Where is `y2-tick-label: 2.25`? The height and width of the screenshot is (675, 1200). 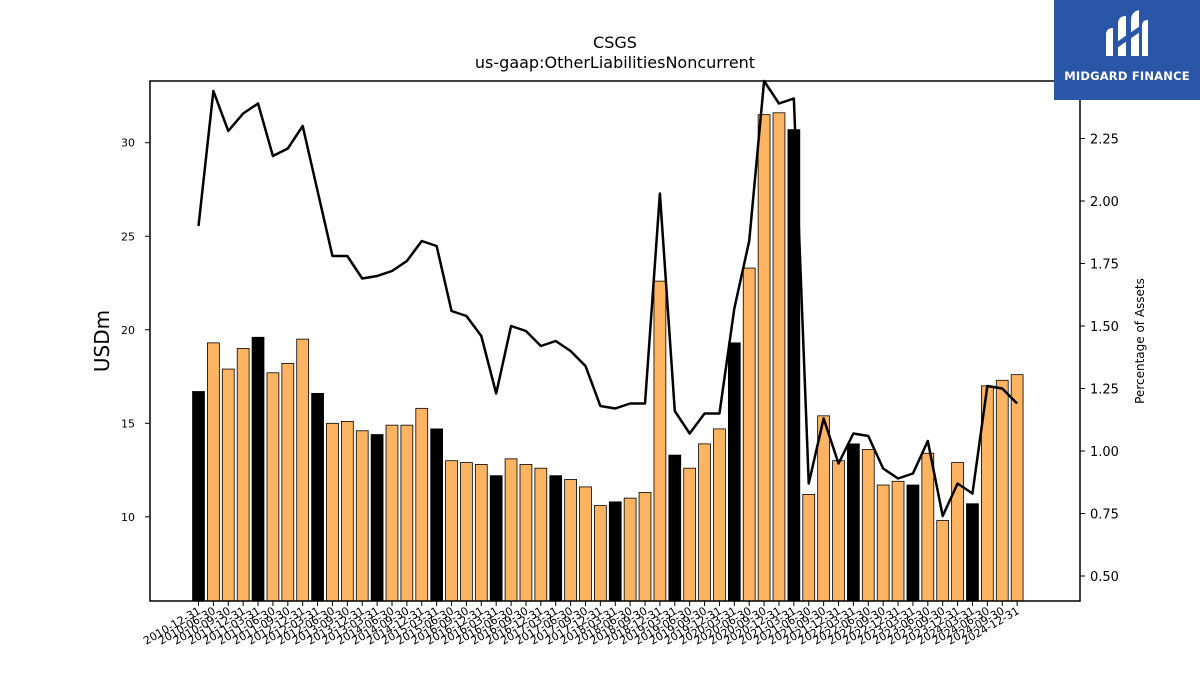
y2-tick-label: 2.25 is located at coordinates (1104, 140).